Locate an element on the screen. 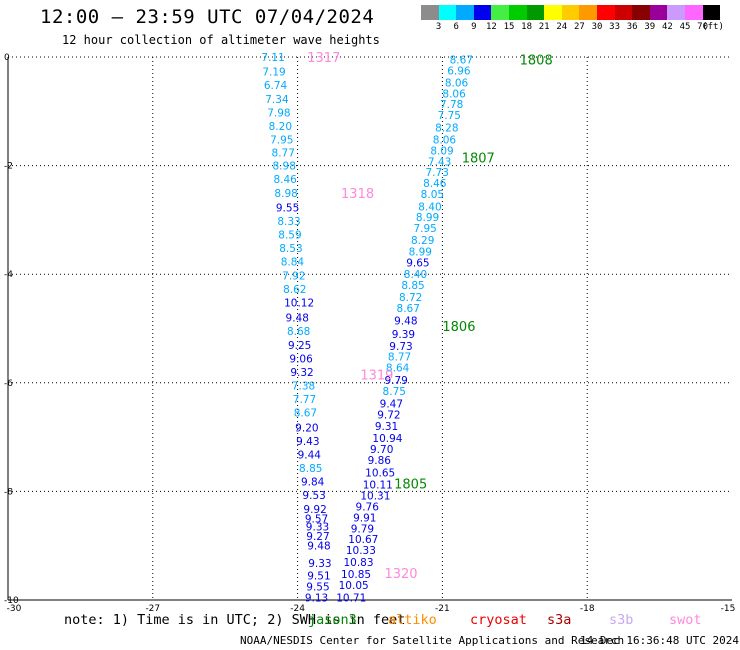  swh-value-label: 9.31 is located at coordinates (386, 427).